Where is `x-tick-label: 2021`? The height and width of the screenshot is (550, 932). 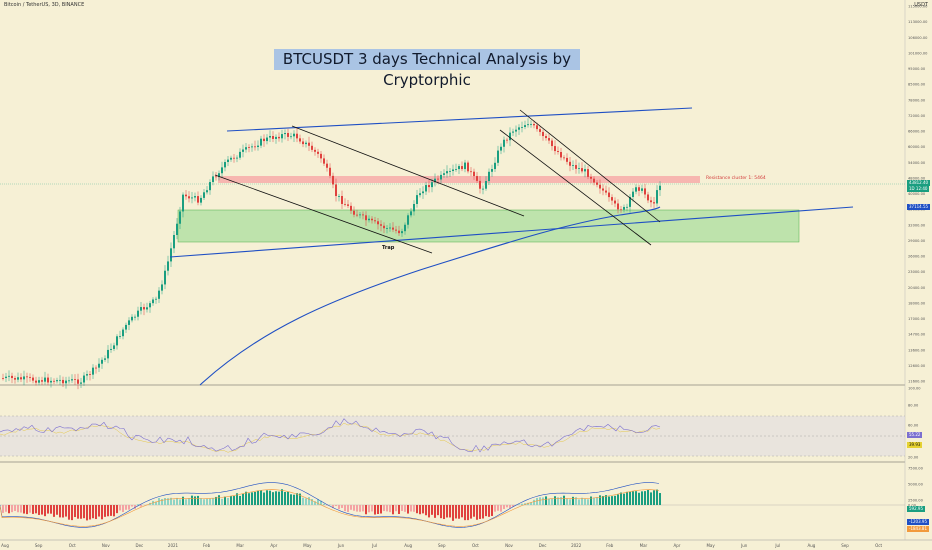
x-tick-label: 2021 is located at coordinates (173, 545).